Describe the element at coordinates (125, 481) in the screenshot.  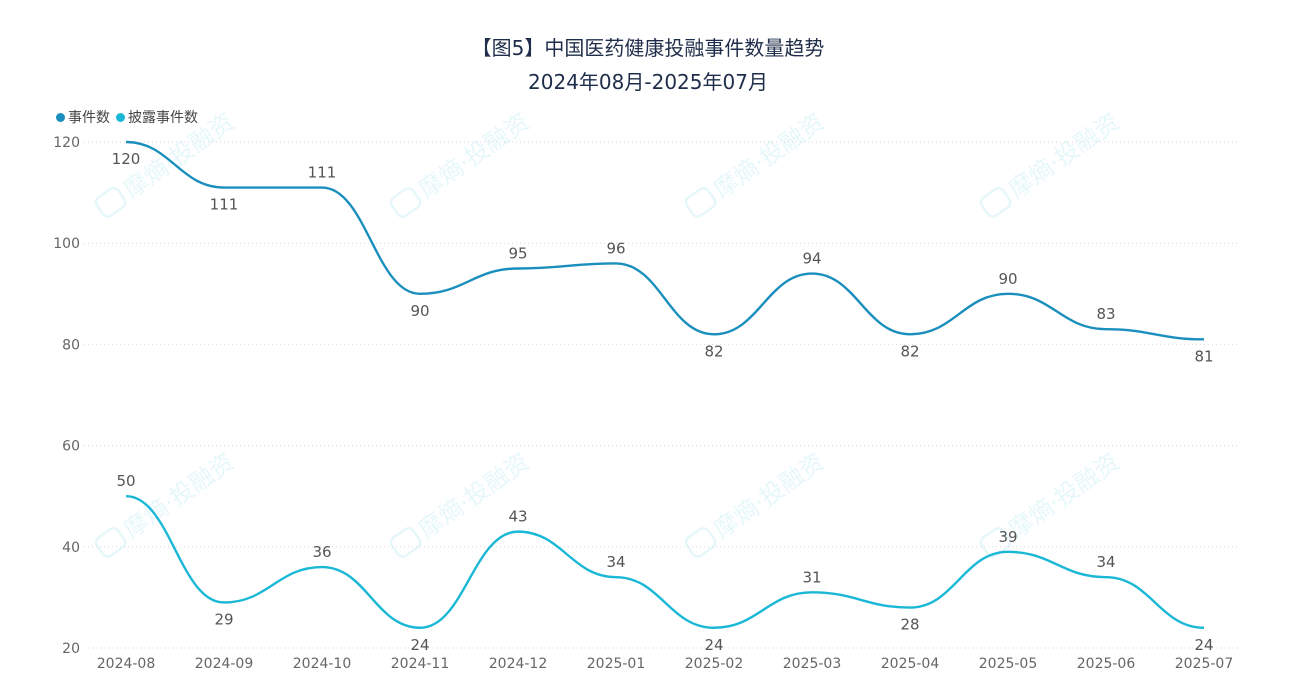
I see `data-label: 50` at that location.